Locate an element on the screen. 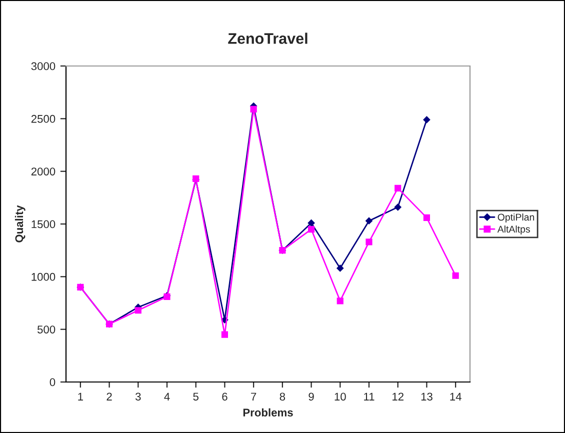 The image size is (565, 433). x-tick-label: 12 is located at coordinates (398, 396).